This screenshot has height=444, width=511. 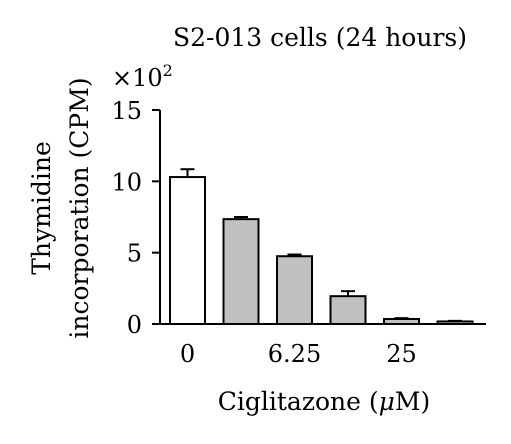 What do you see at coordinates (294, 354) in the screenshot?
I see `x-tick-label: 6.25` at bounding box center [294, 354].